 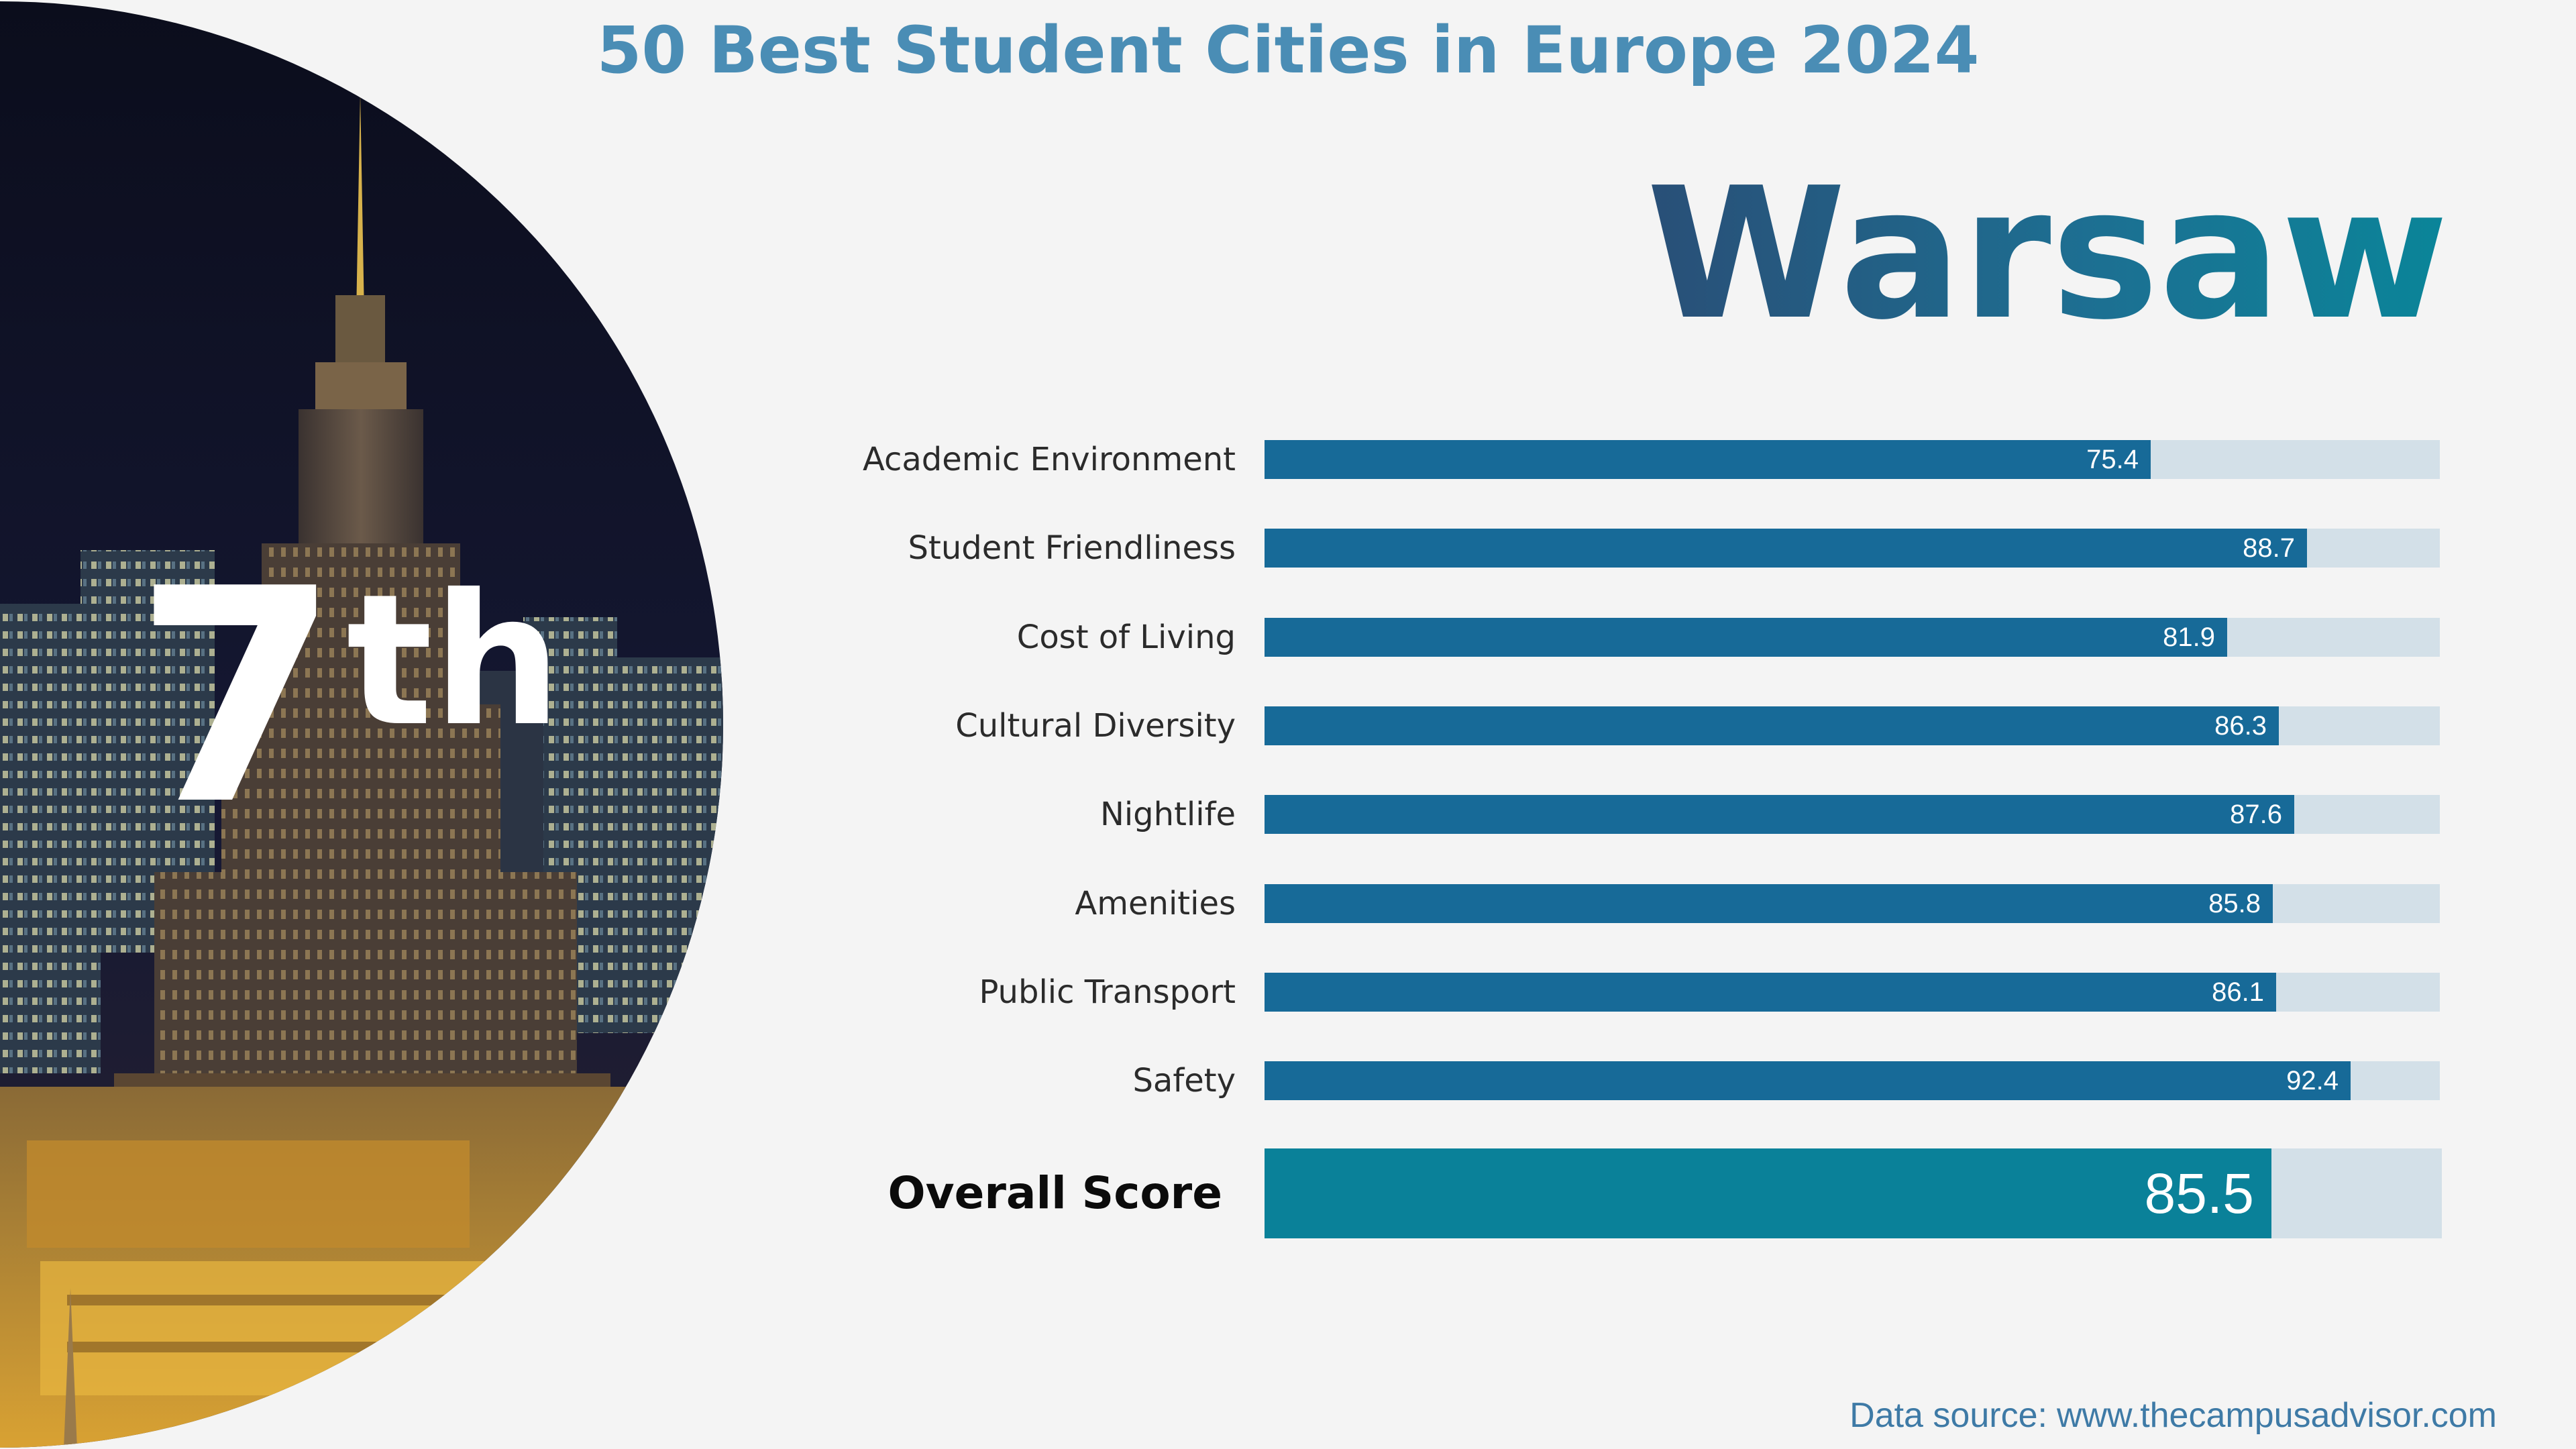 I want to click on bar: 85.8, so click(x=1769, y=903).